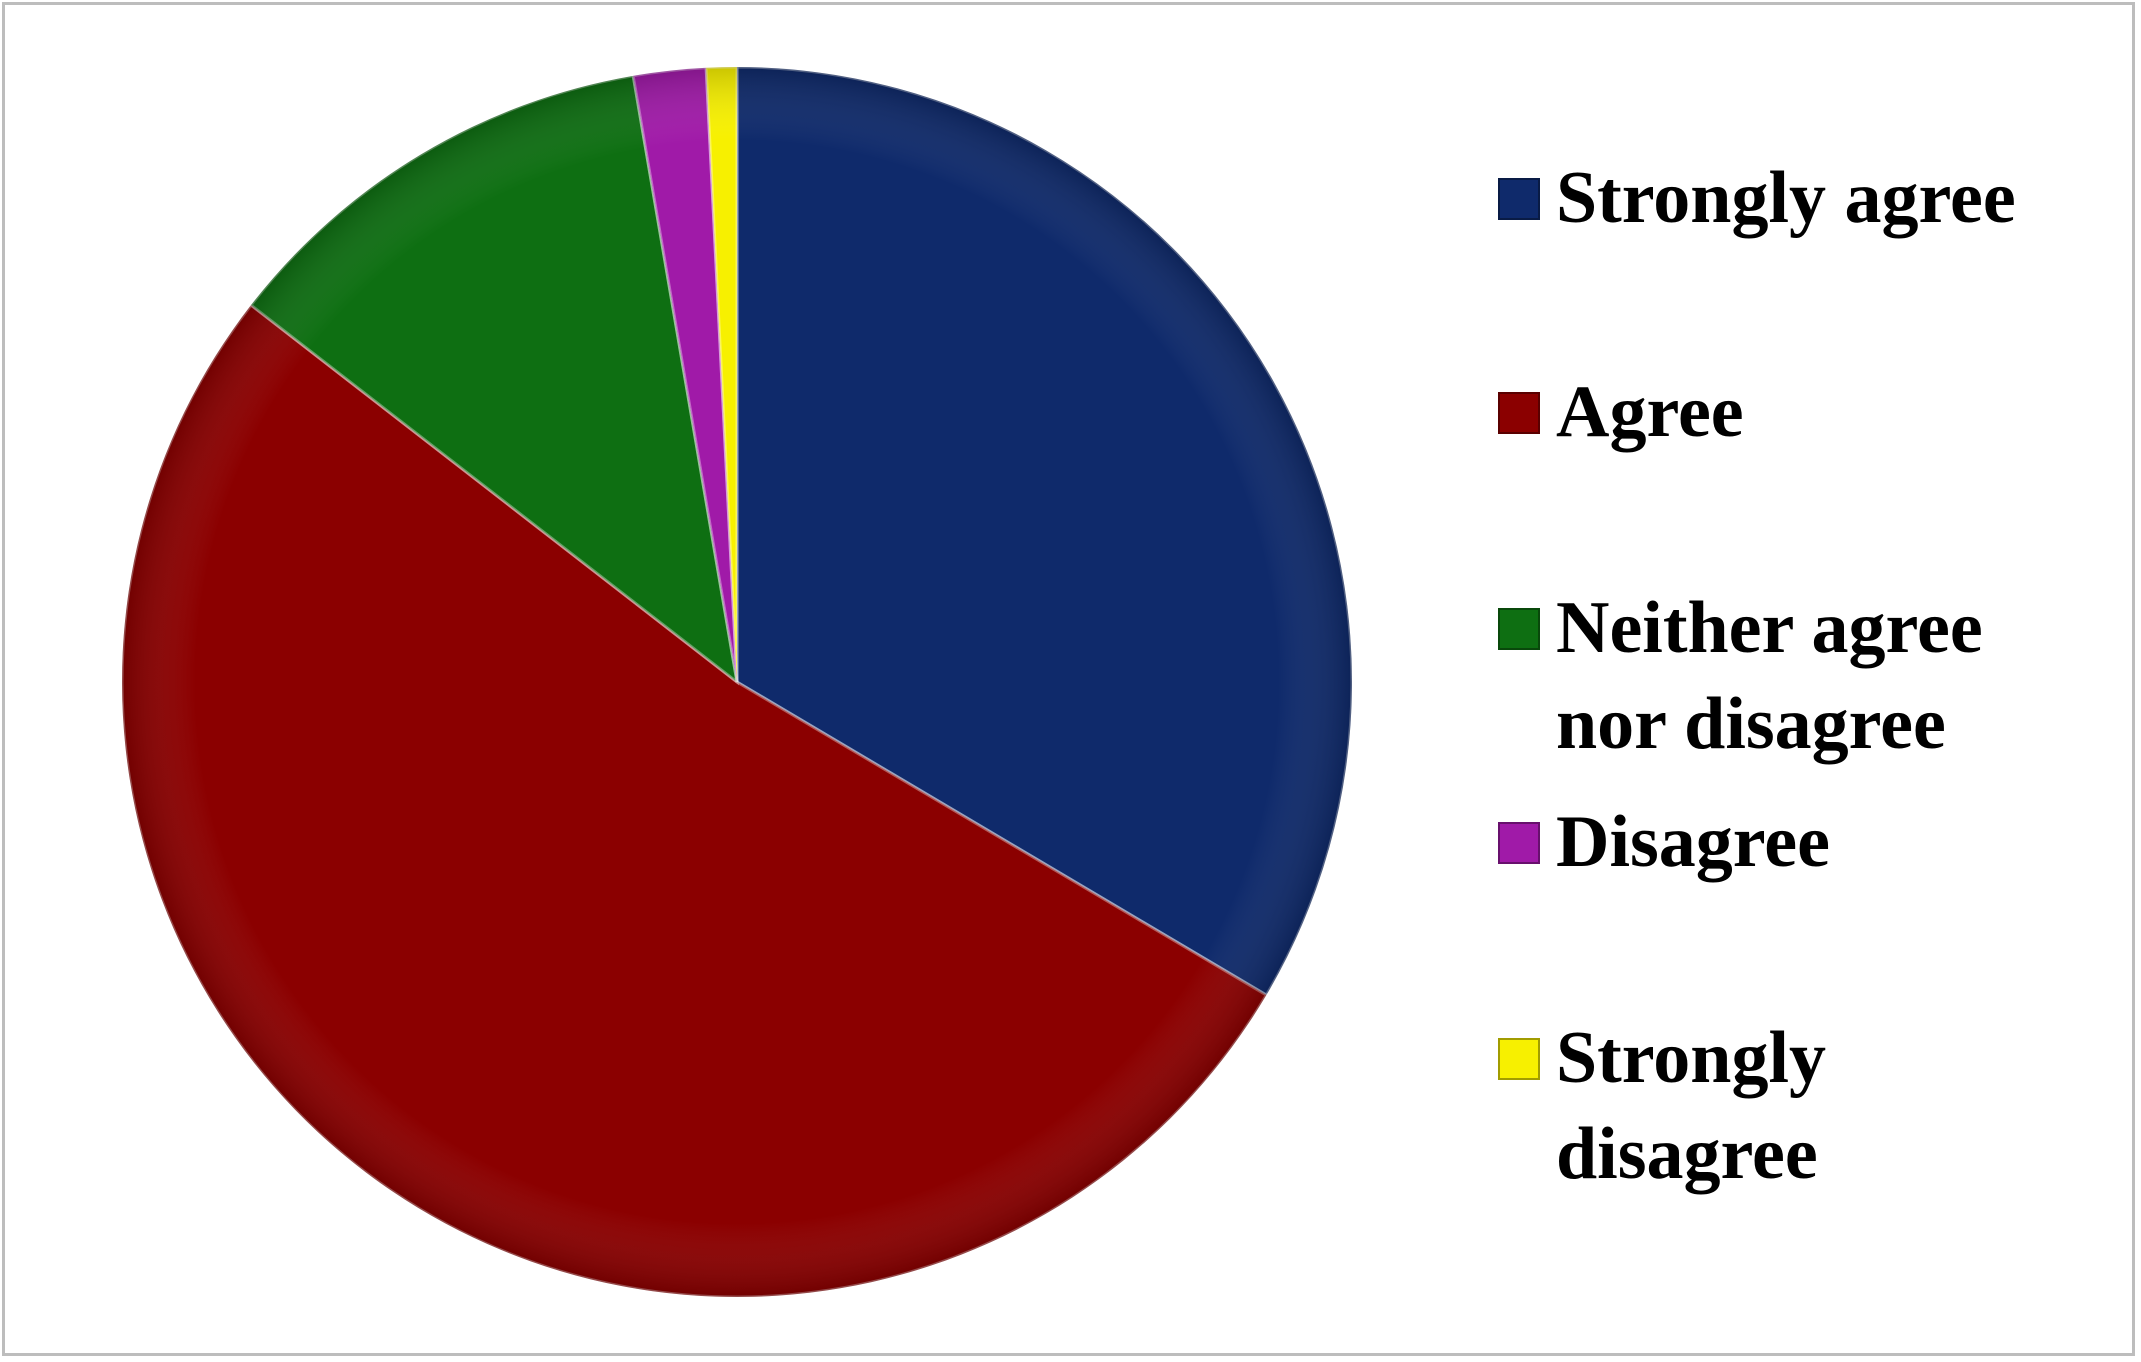 This screenshot has height=1362, width=2141. Describe the element at coordinates (1519, 843) in the screenshot. I see `legend-swatch-disagree` at that location.